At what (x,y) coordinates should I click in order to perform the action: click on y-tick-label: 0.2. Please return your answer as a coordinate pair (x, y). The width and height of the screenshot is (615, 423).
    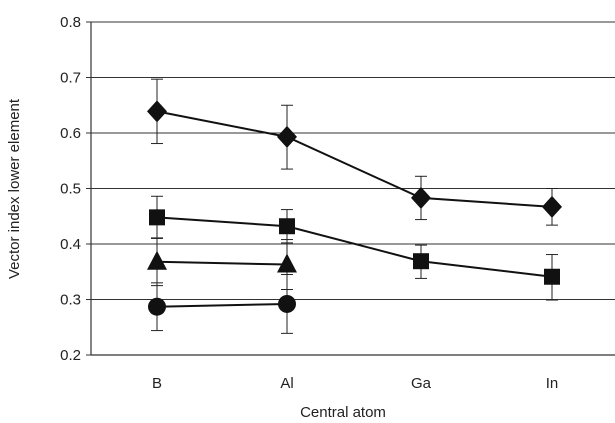
    Looking at the image, I should click on (70, 355).